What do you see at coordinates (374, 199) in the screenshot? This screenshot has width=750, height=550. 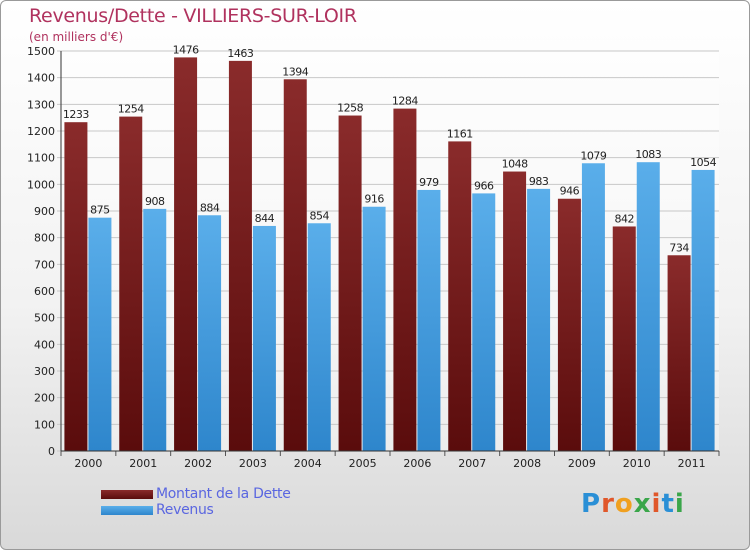 I see `data-label: 916` at bounding box center [374, 199].